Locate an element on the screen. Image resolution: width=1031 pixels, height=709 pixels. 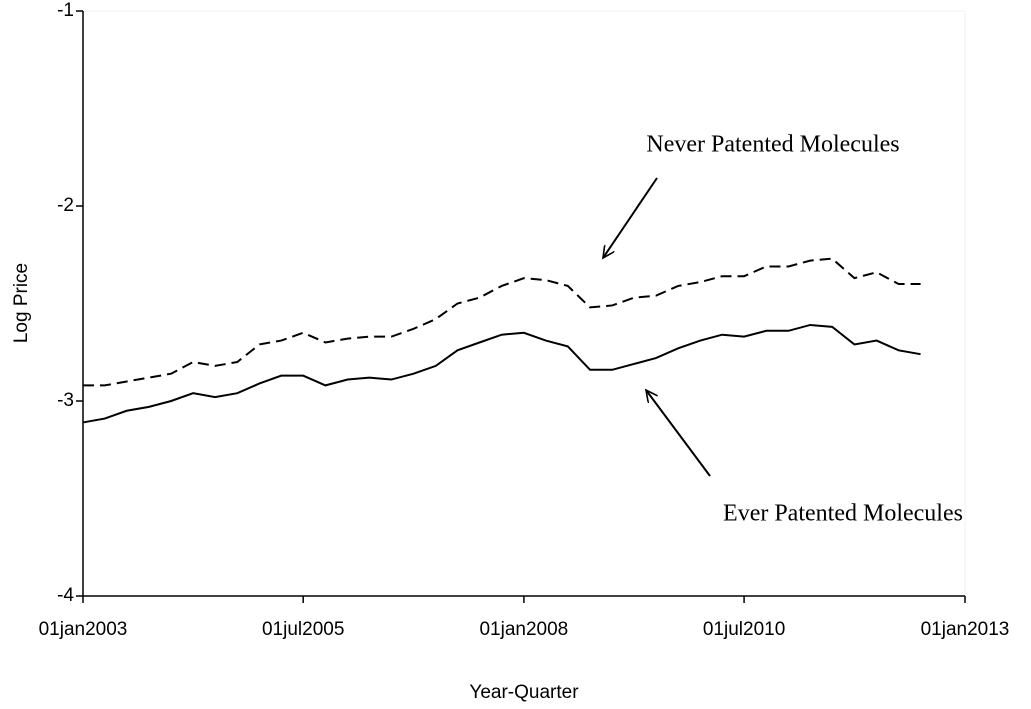
y-axis-title: Log Price is located at coordinates (21, 303).